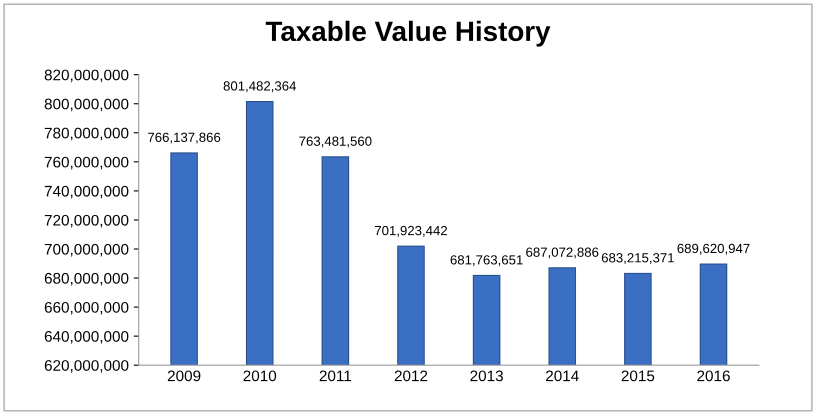 This screenshot has height=415, width=816. I want to click on x-tick-label: 2015, so click(638, 376).